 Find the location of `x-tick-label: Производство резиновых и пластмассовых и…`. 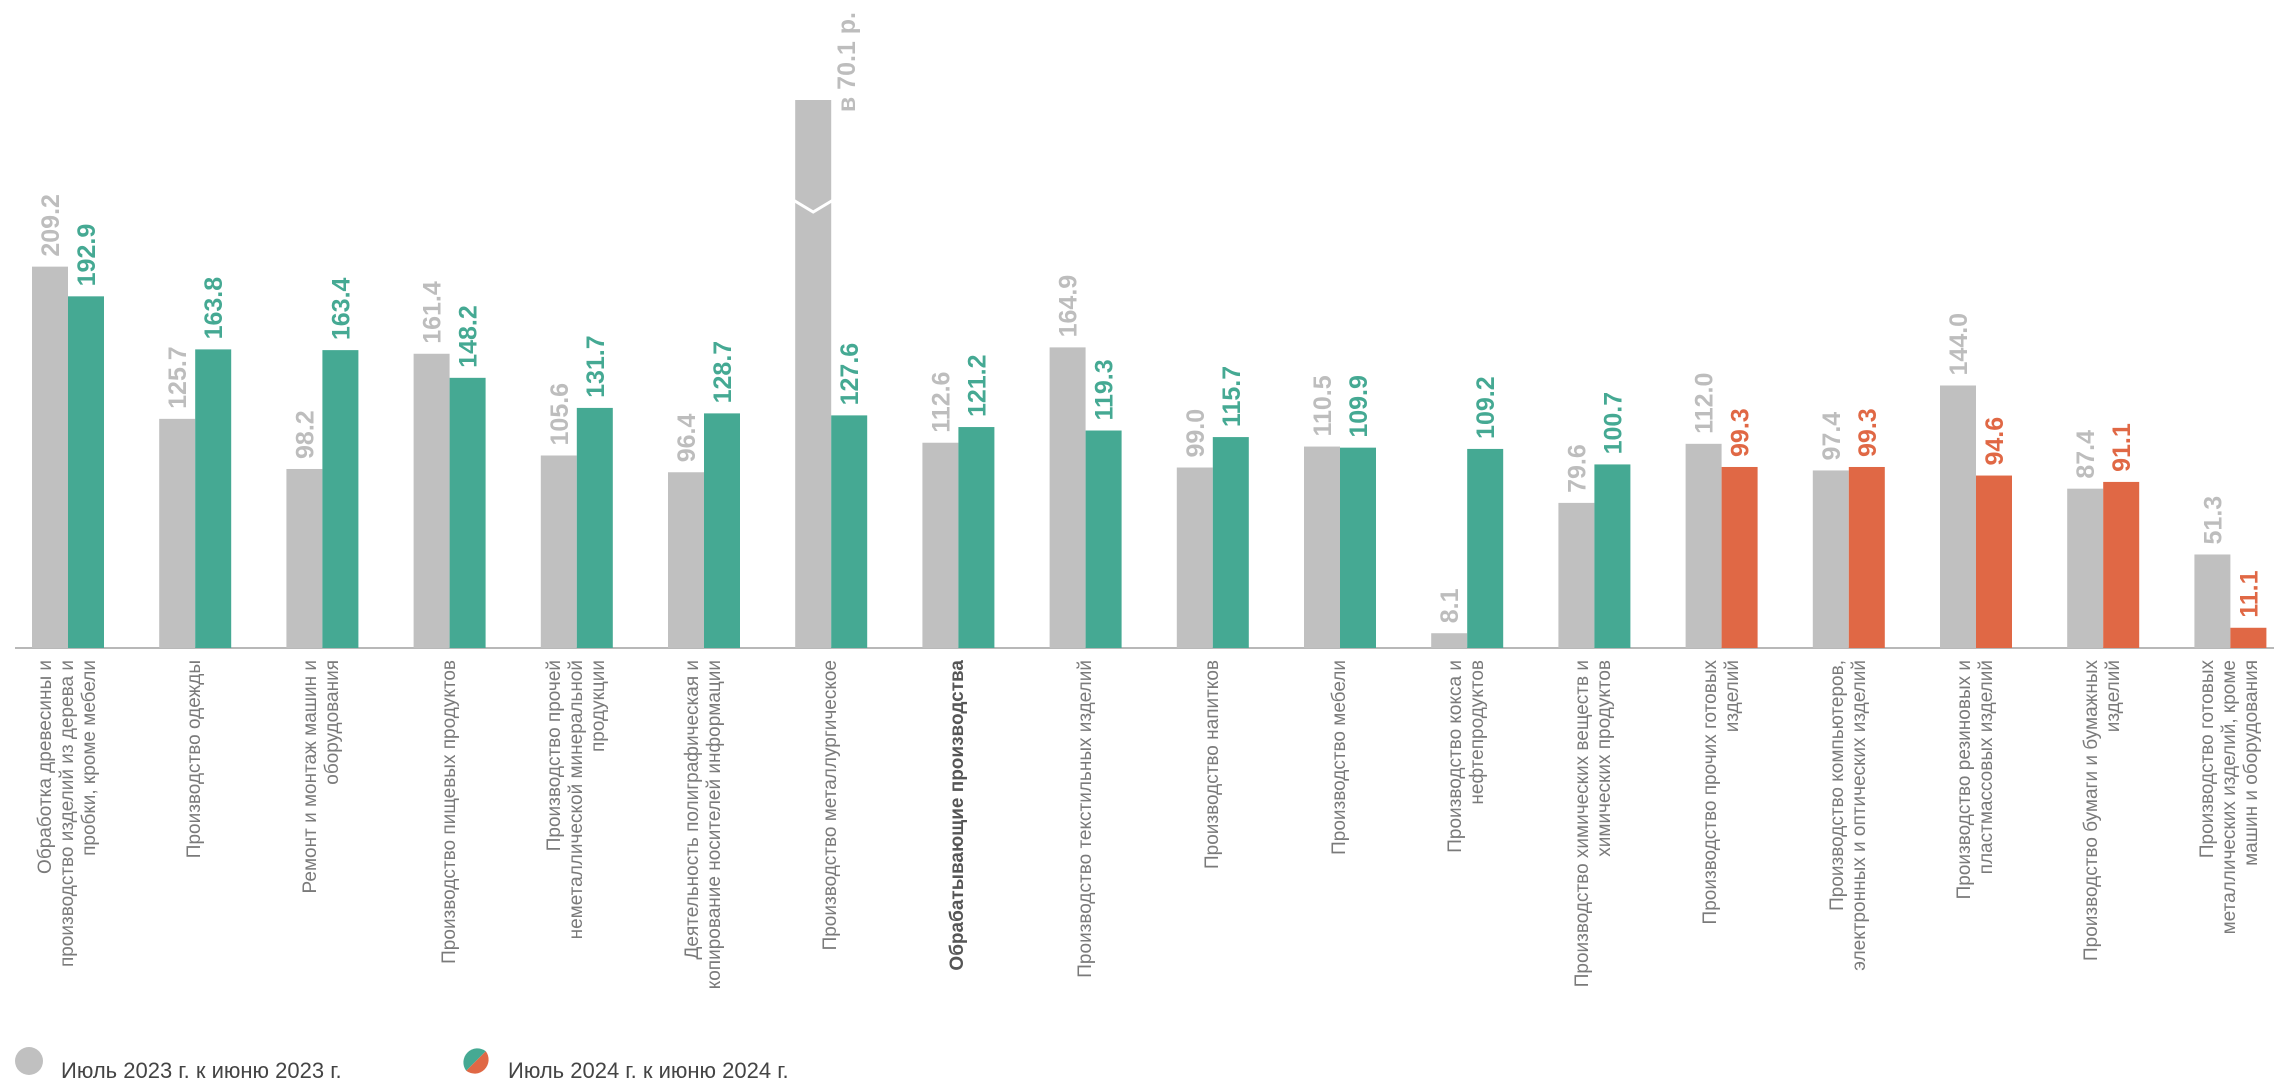

x-tick-label: Производство резиновых и пластмассовых и… is located at coordinates (1975, 780).